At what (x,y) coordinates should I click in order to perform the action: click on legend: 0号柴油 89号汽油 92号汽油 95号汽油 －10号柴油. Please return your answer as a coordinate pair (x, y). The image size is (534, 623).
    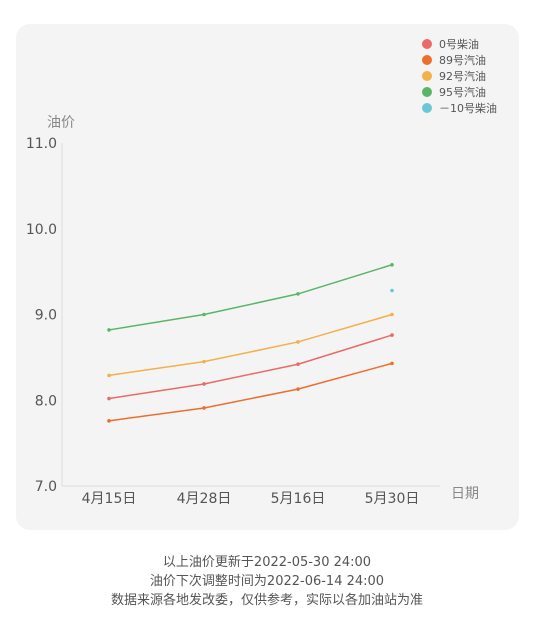
    Looking at the image, I should click on (459, 76).